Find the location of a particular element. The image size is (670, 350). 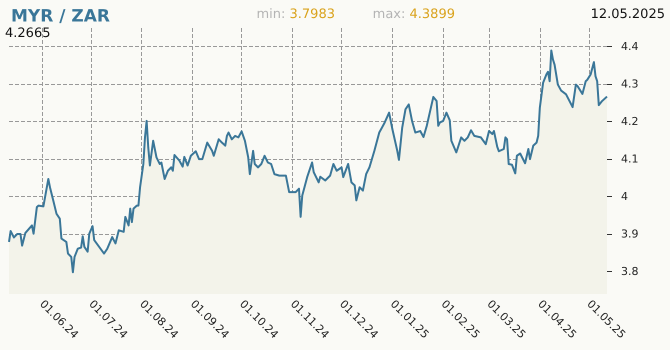

y-tick-label: 4.2 is located at coordinates (629, 121).